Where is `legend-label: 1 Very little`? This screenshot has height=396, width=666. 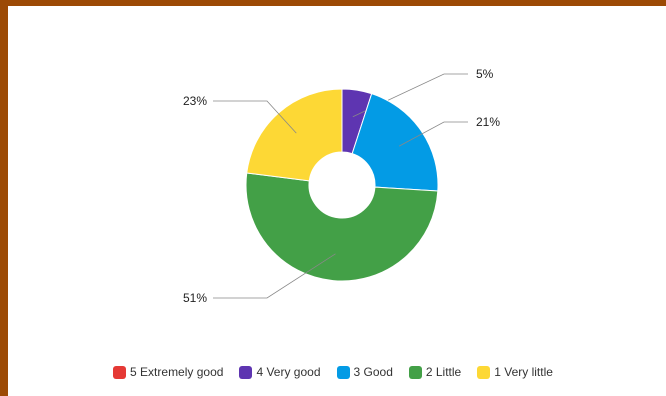 legend-label: 1 Very little is located at coordinates (523, 372).